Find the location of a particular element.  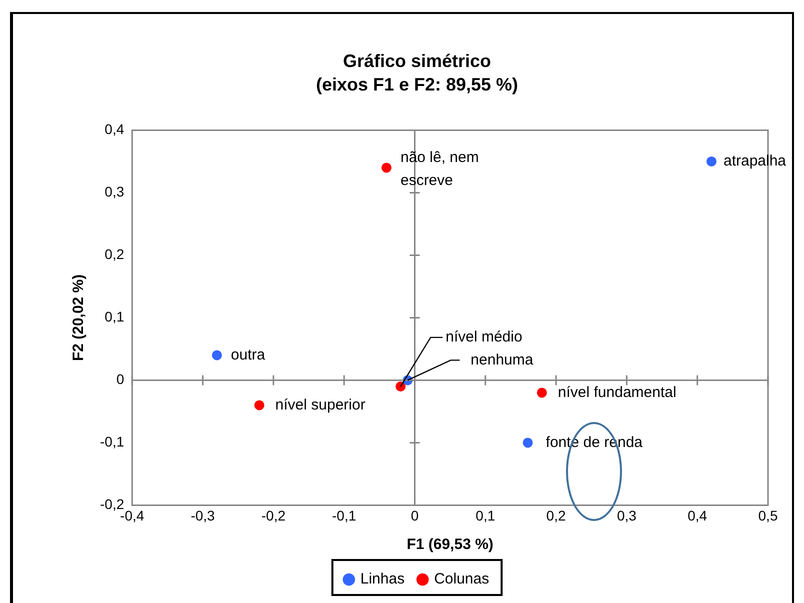

x-tick-label: -0,1 is located at coordinates (344, 515).